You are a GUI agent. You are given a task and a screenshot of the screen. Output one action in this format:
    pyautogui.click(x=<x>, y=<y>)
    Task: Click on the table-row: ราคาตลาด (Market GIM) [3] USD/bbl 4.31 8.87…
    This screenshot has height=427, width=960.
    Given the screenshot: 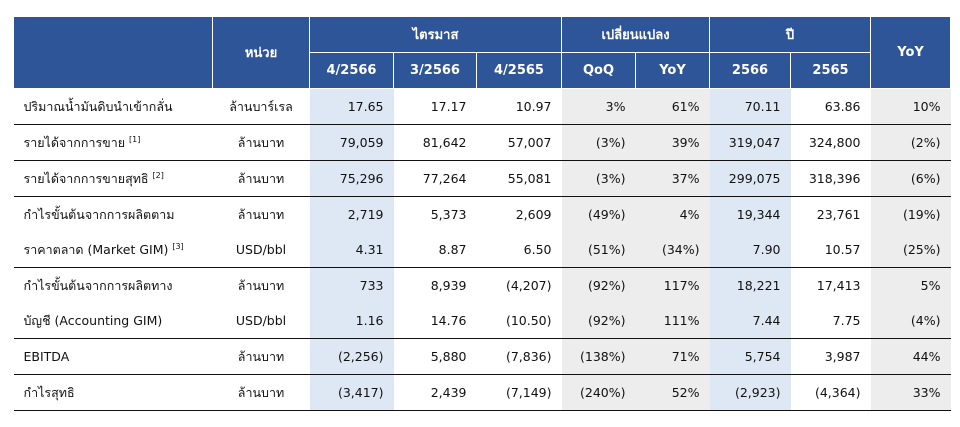 What is the action you would take?
    pyautogui.click(x=482, y=250)
    